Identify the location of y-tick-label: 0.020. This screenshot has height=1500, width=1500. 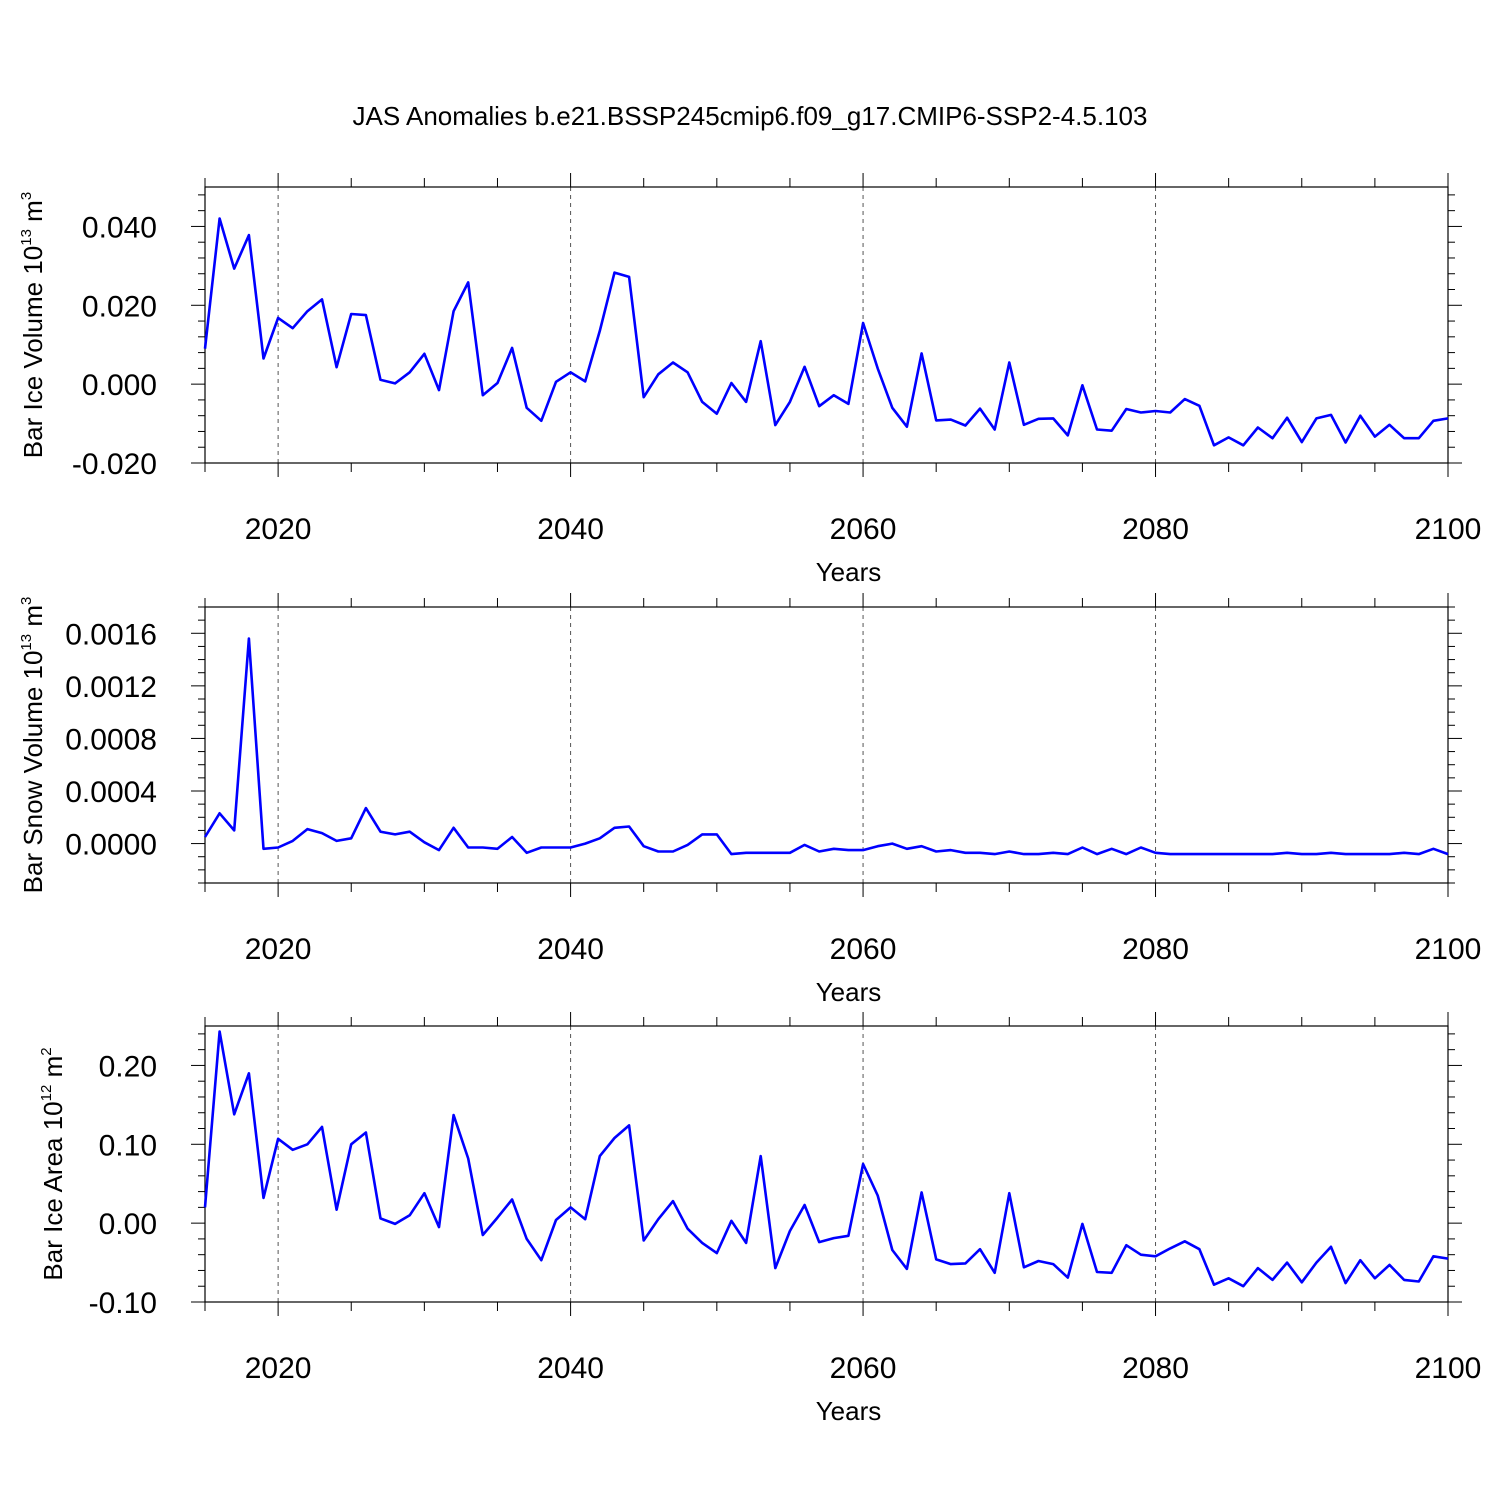
(119, 306).